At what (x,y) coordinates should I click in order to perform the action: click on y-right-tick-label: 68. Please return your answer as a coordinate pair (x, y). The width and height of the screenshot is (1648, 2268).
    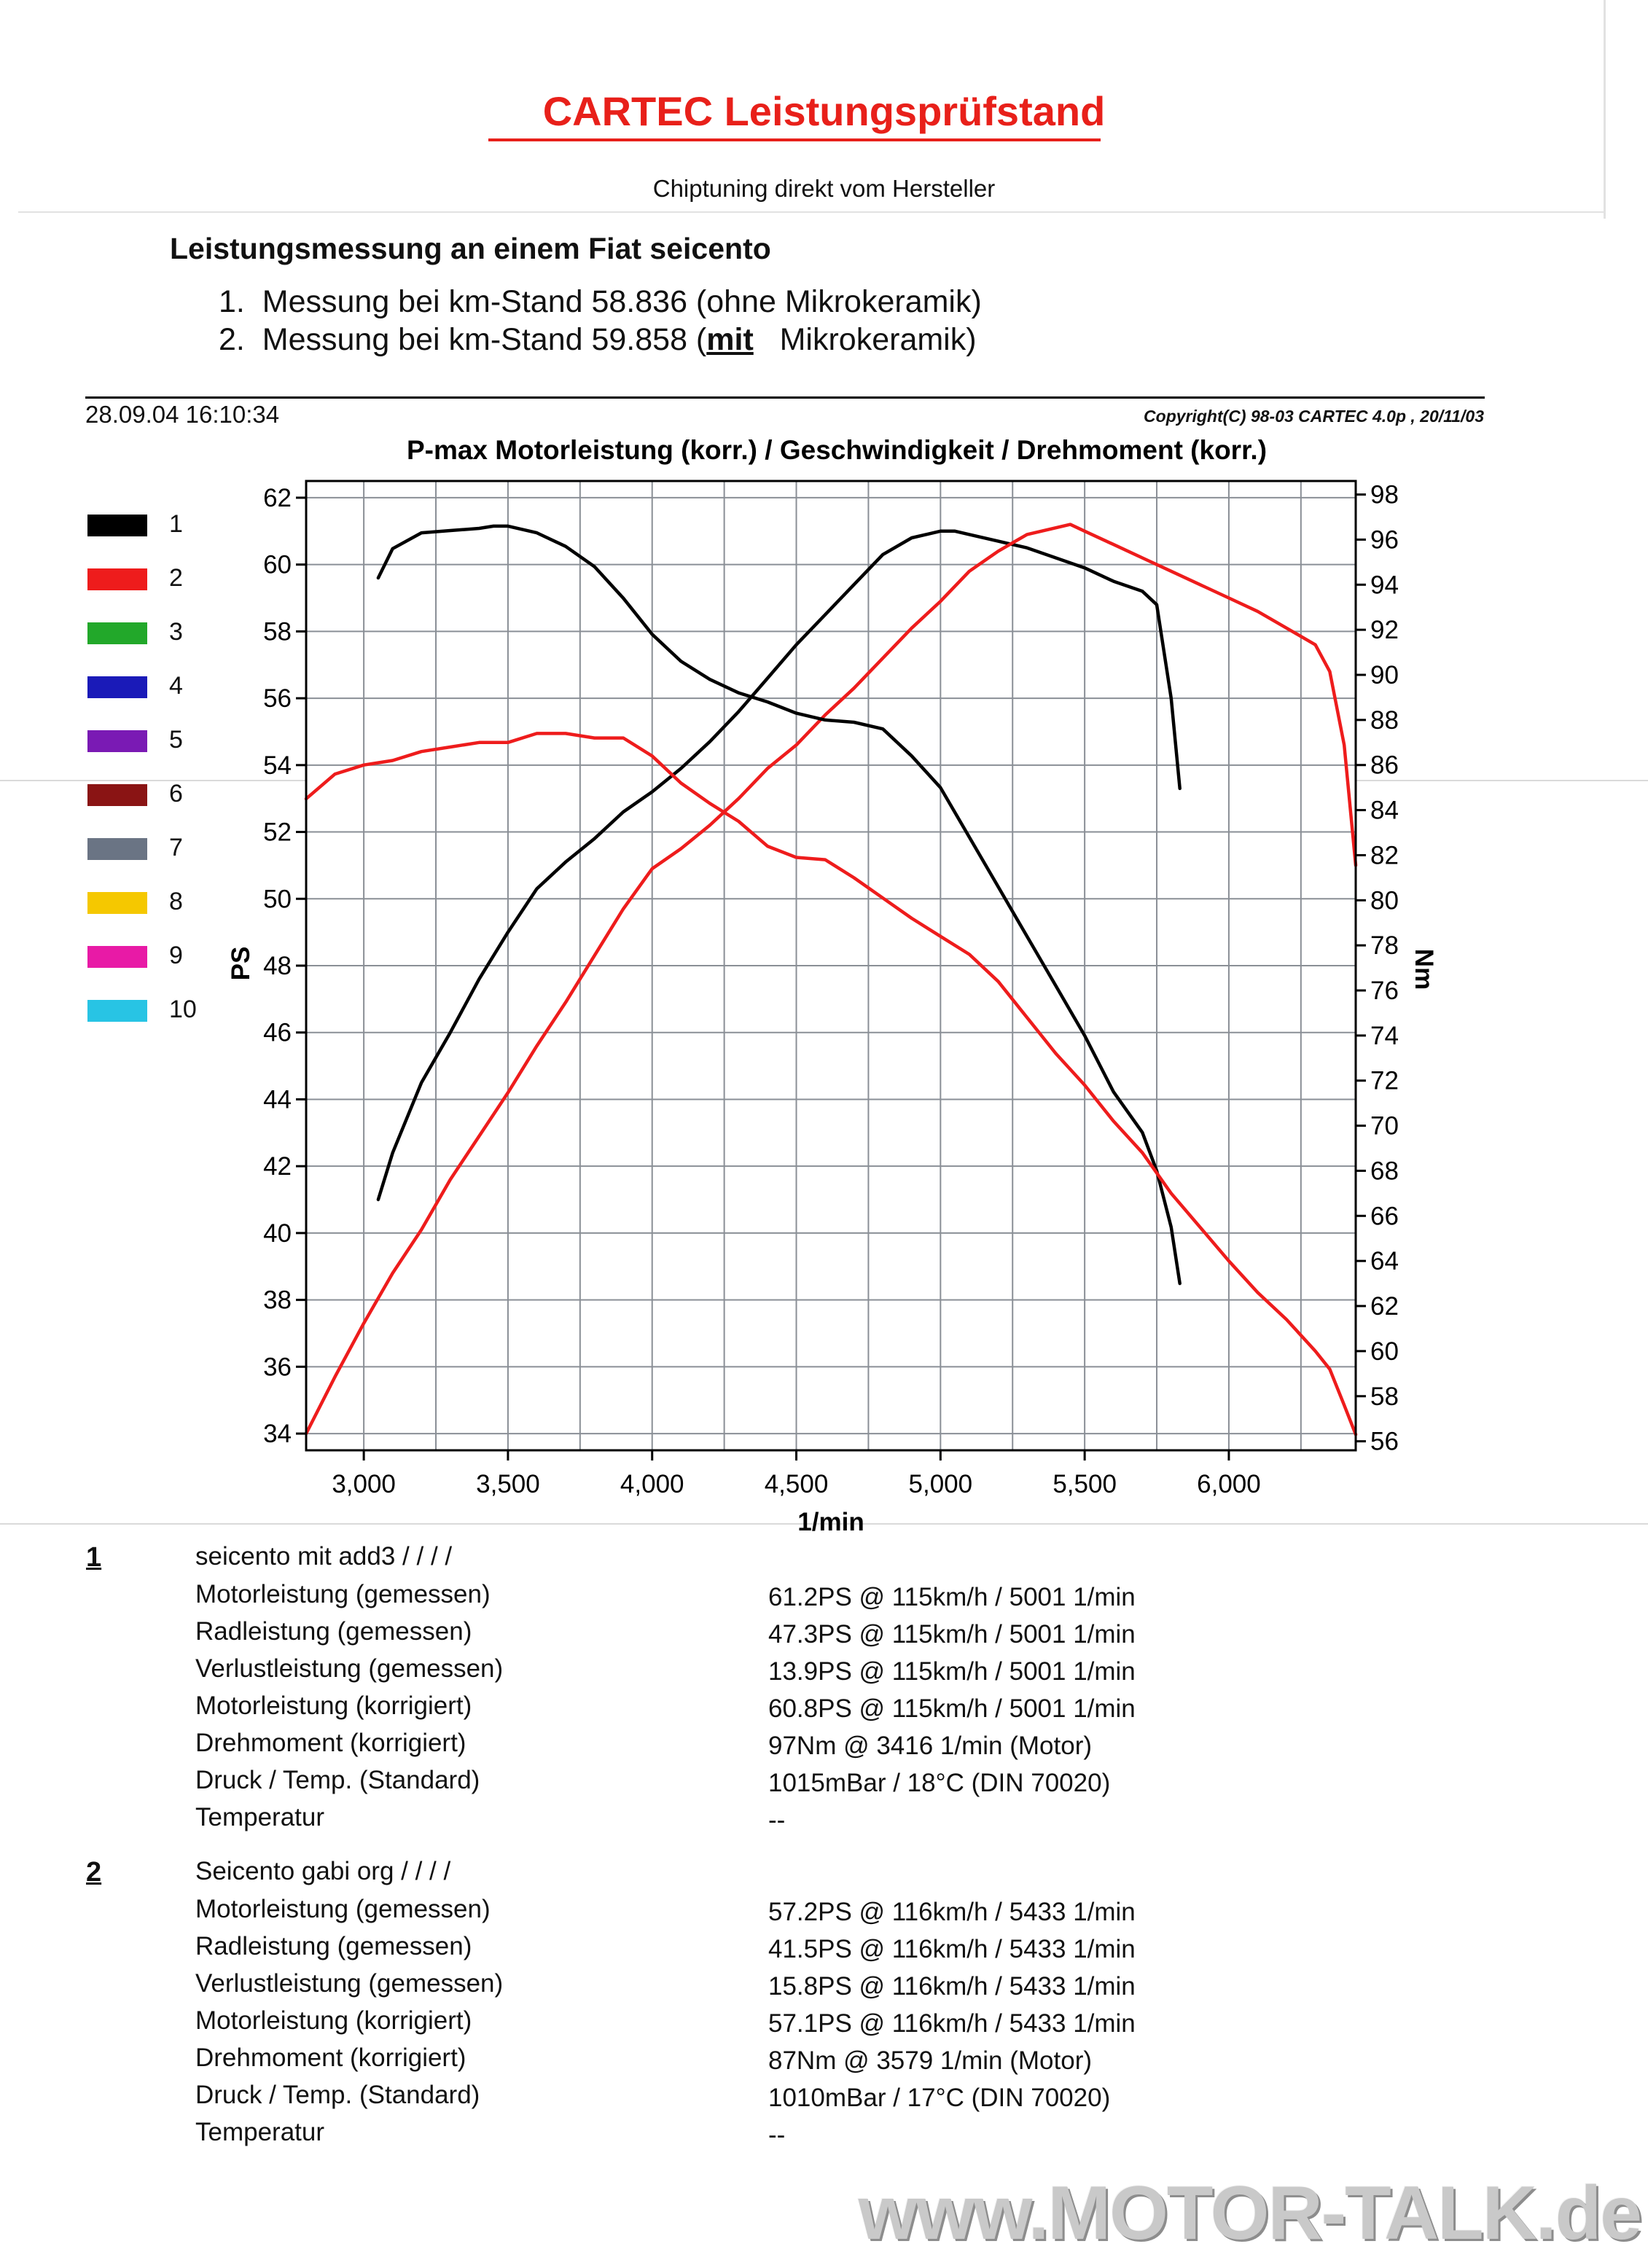
    Looking at the image, I should click on (1384, 1171).